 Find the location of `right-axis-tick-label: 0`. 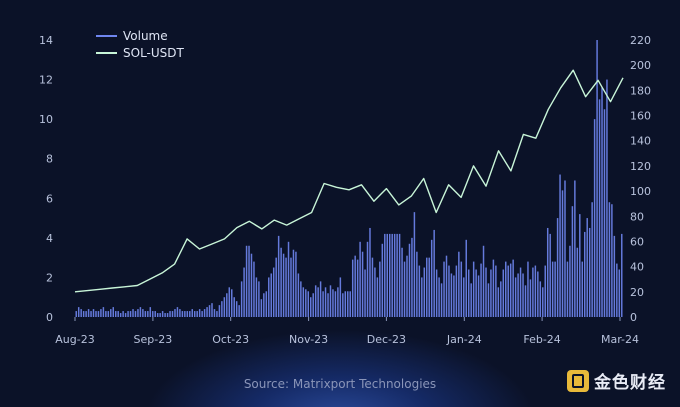

right-axis-tick-label: 0 is located at coordinates (633, 317).